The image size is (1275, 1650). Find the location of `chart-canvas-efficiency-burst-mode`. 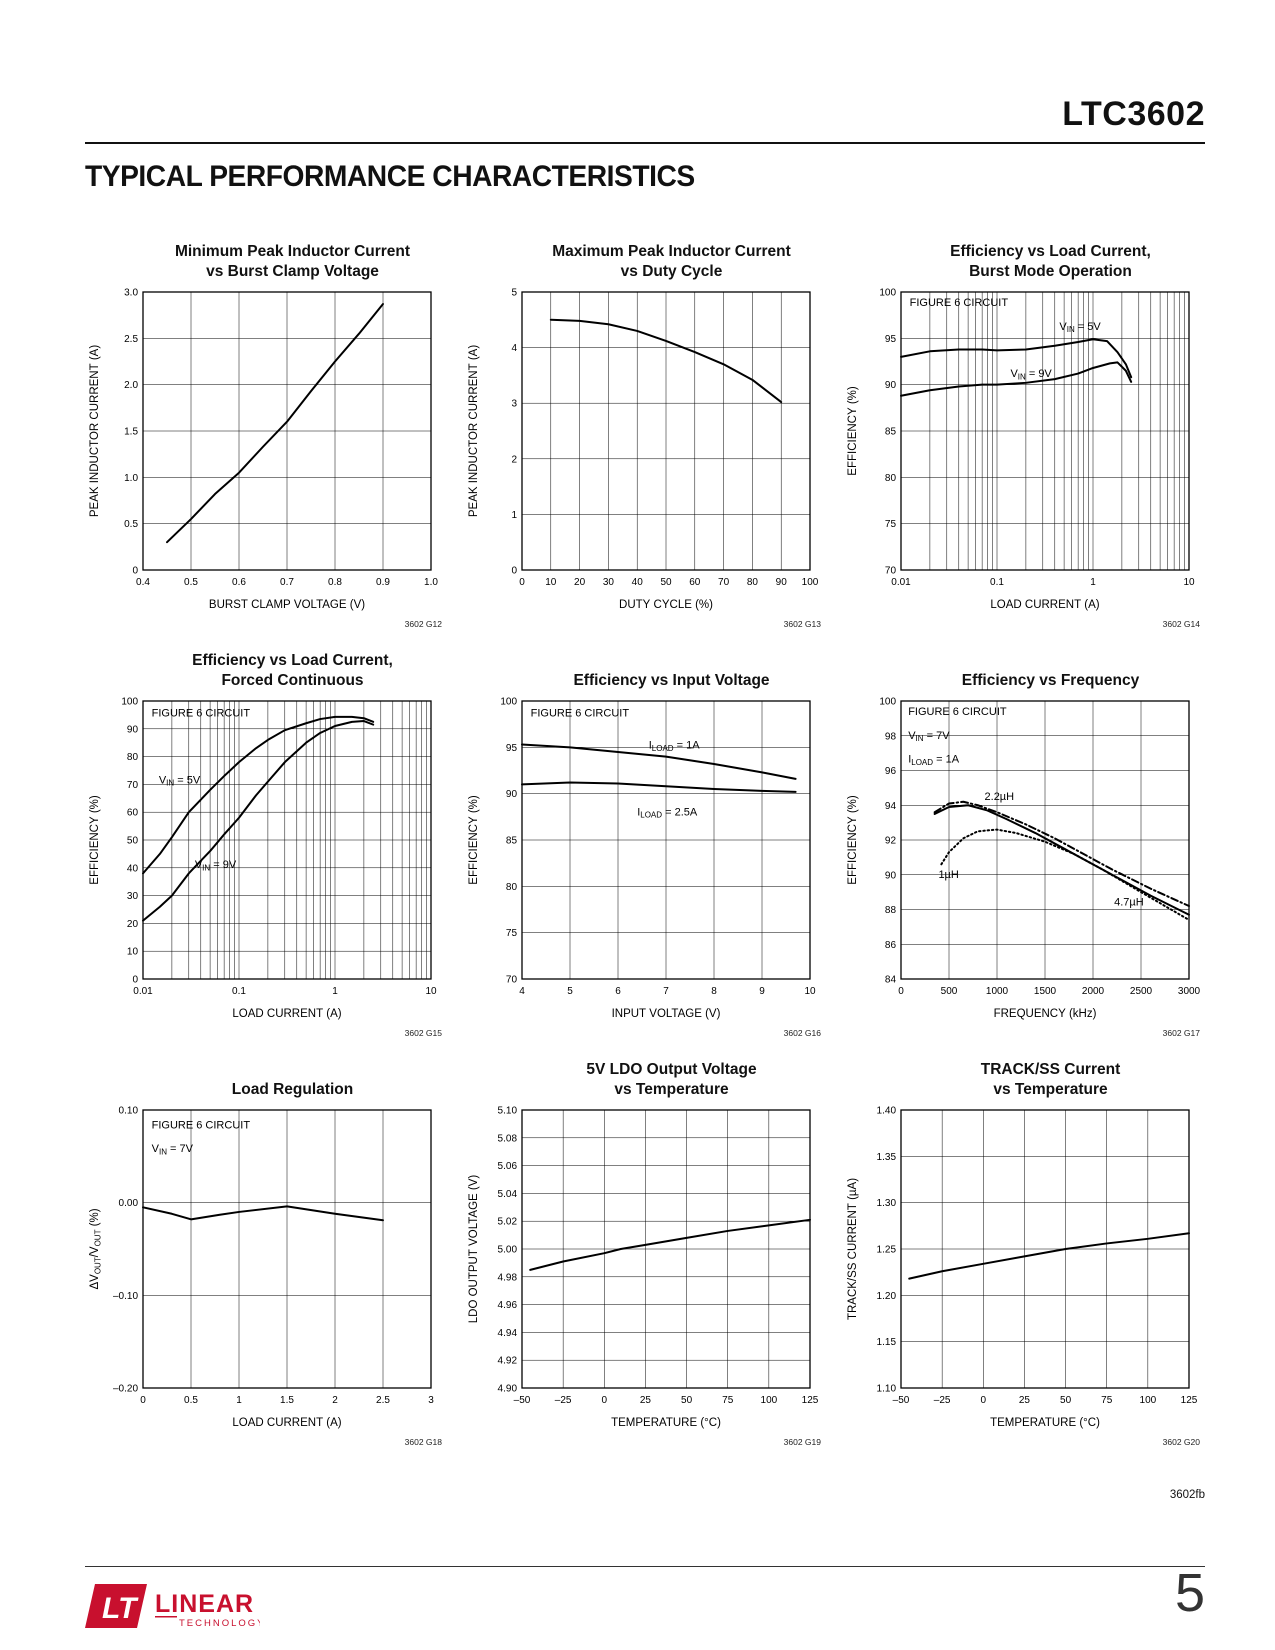

chart-canvas-efficiency-burst-mode is located at coordinates (1024, 450).